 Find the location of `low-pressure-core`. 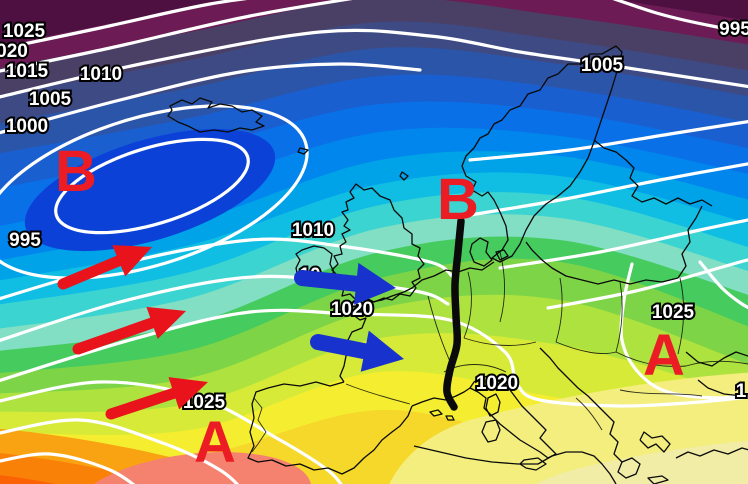

low-pressure-core is located at coordinates (150, 190).